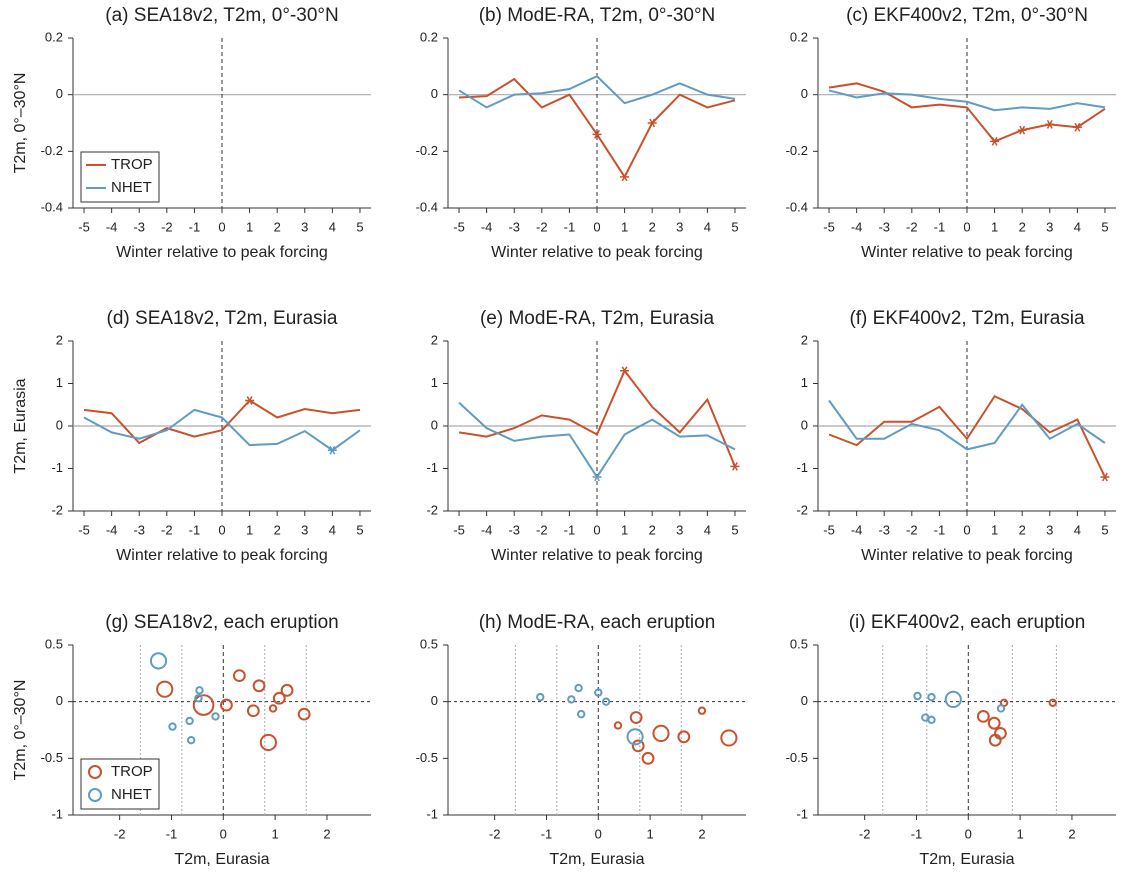  Describe the element at coordinates (120, 177) in the screenshot. I see `legend-box` at that location.